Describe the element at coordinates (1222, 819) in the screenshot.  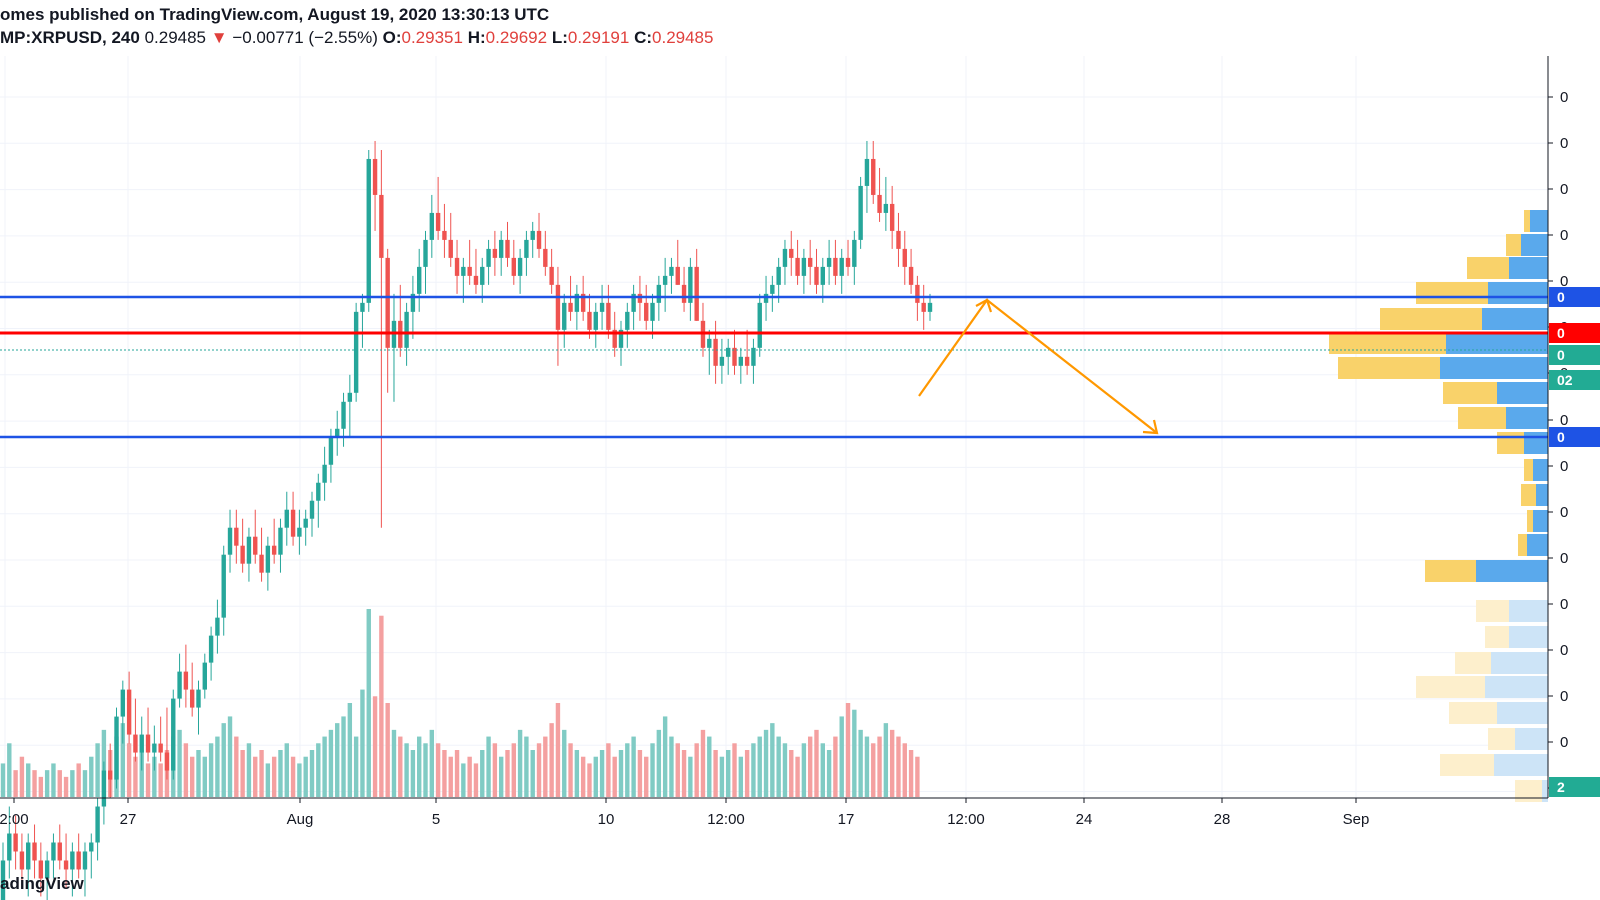
I see `time-tick-label: 28` at that location.